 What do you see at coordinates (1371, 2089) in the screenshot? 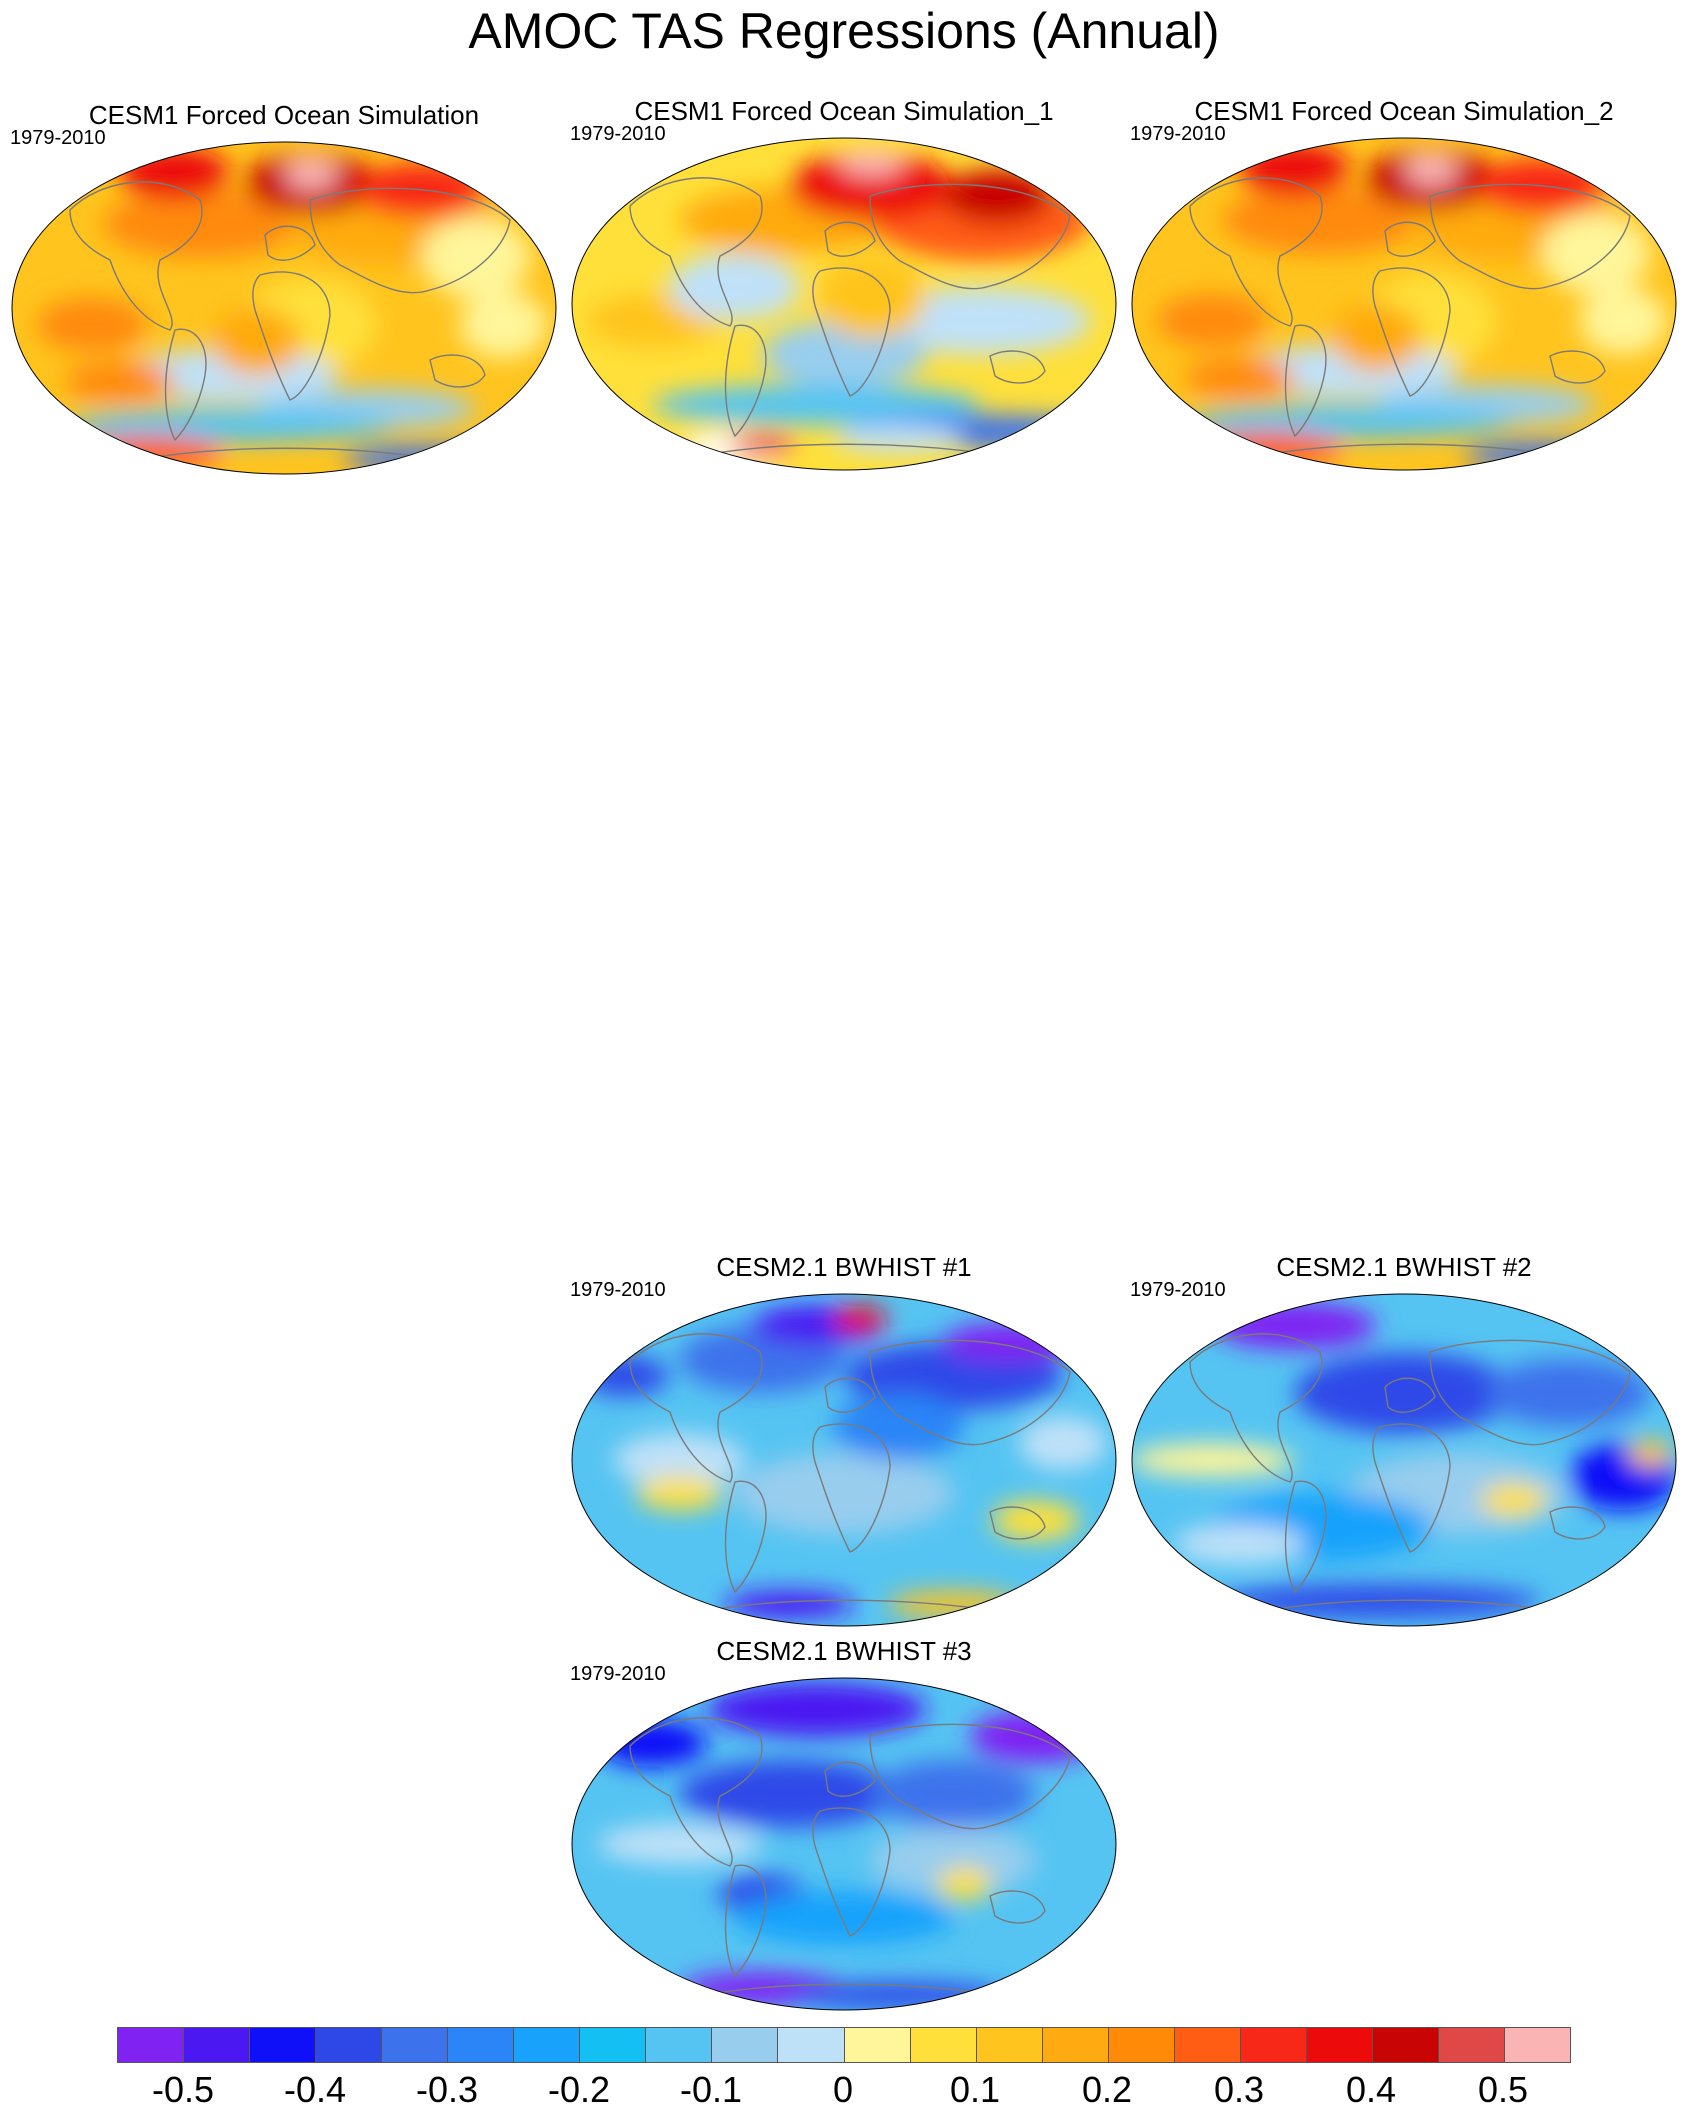
I see `colorbar-tick-label: 0.4` at bounding box center [1371, 2089].